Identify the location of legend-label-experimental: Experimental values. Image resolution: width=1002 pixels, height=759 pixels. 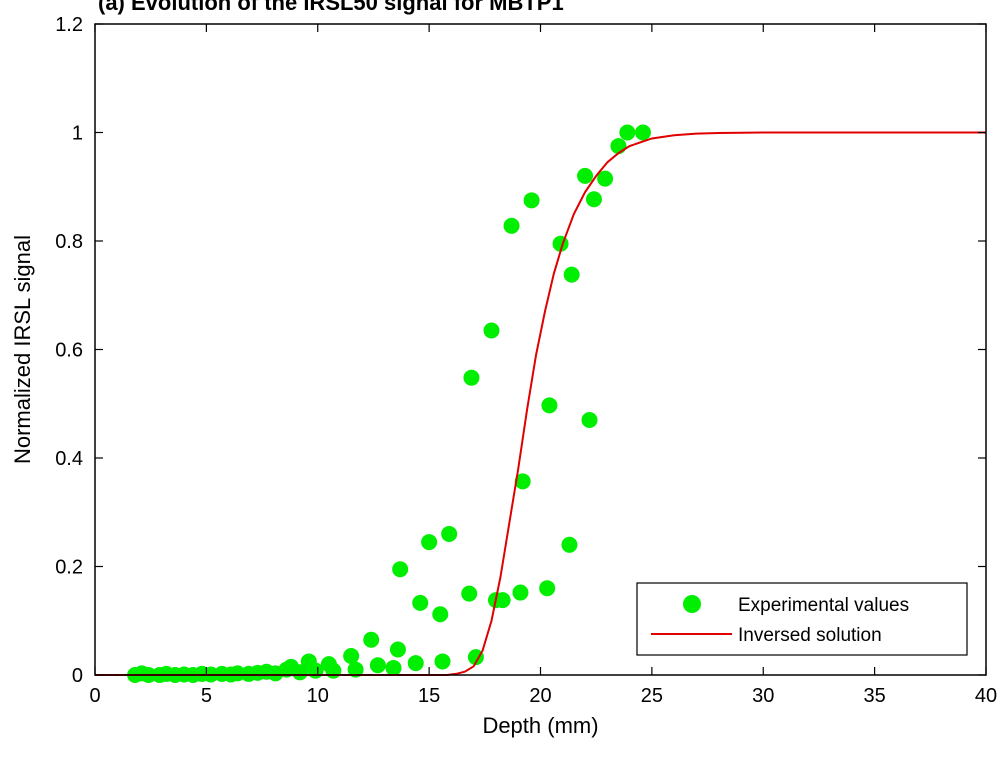
(823, 605).